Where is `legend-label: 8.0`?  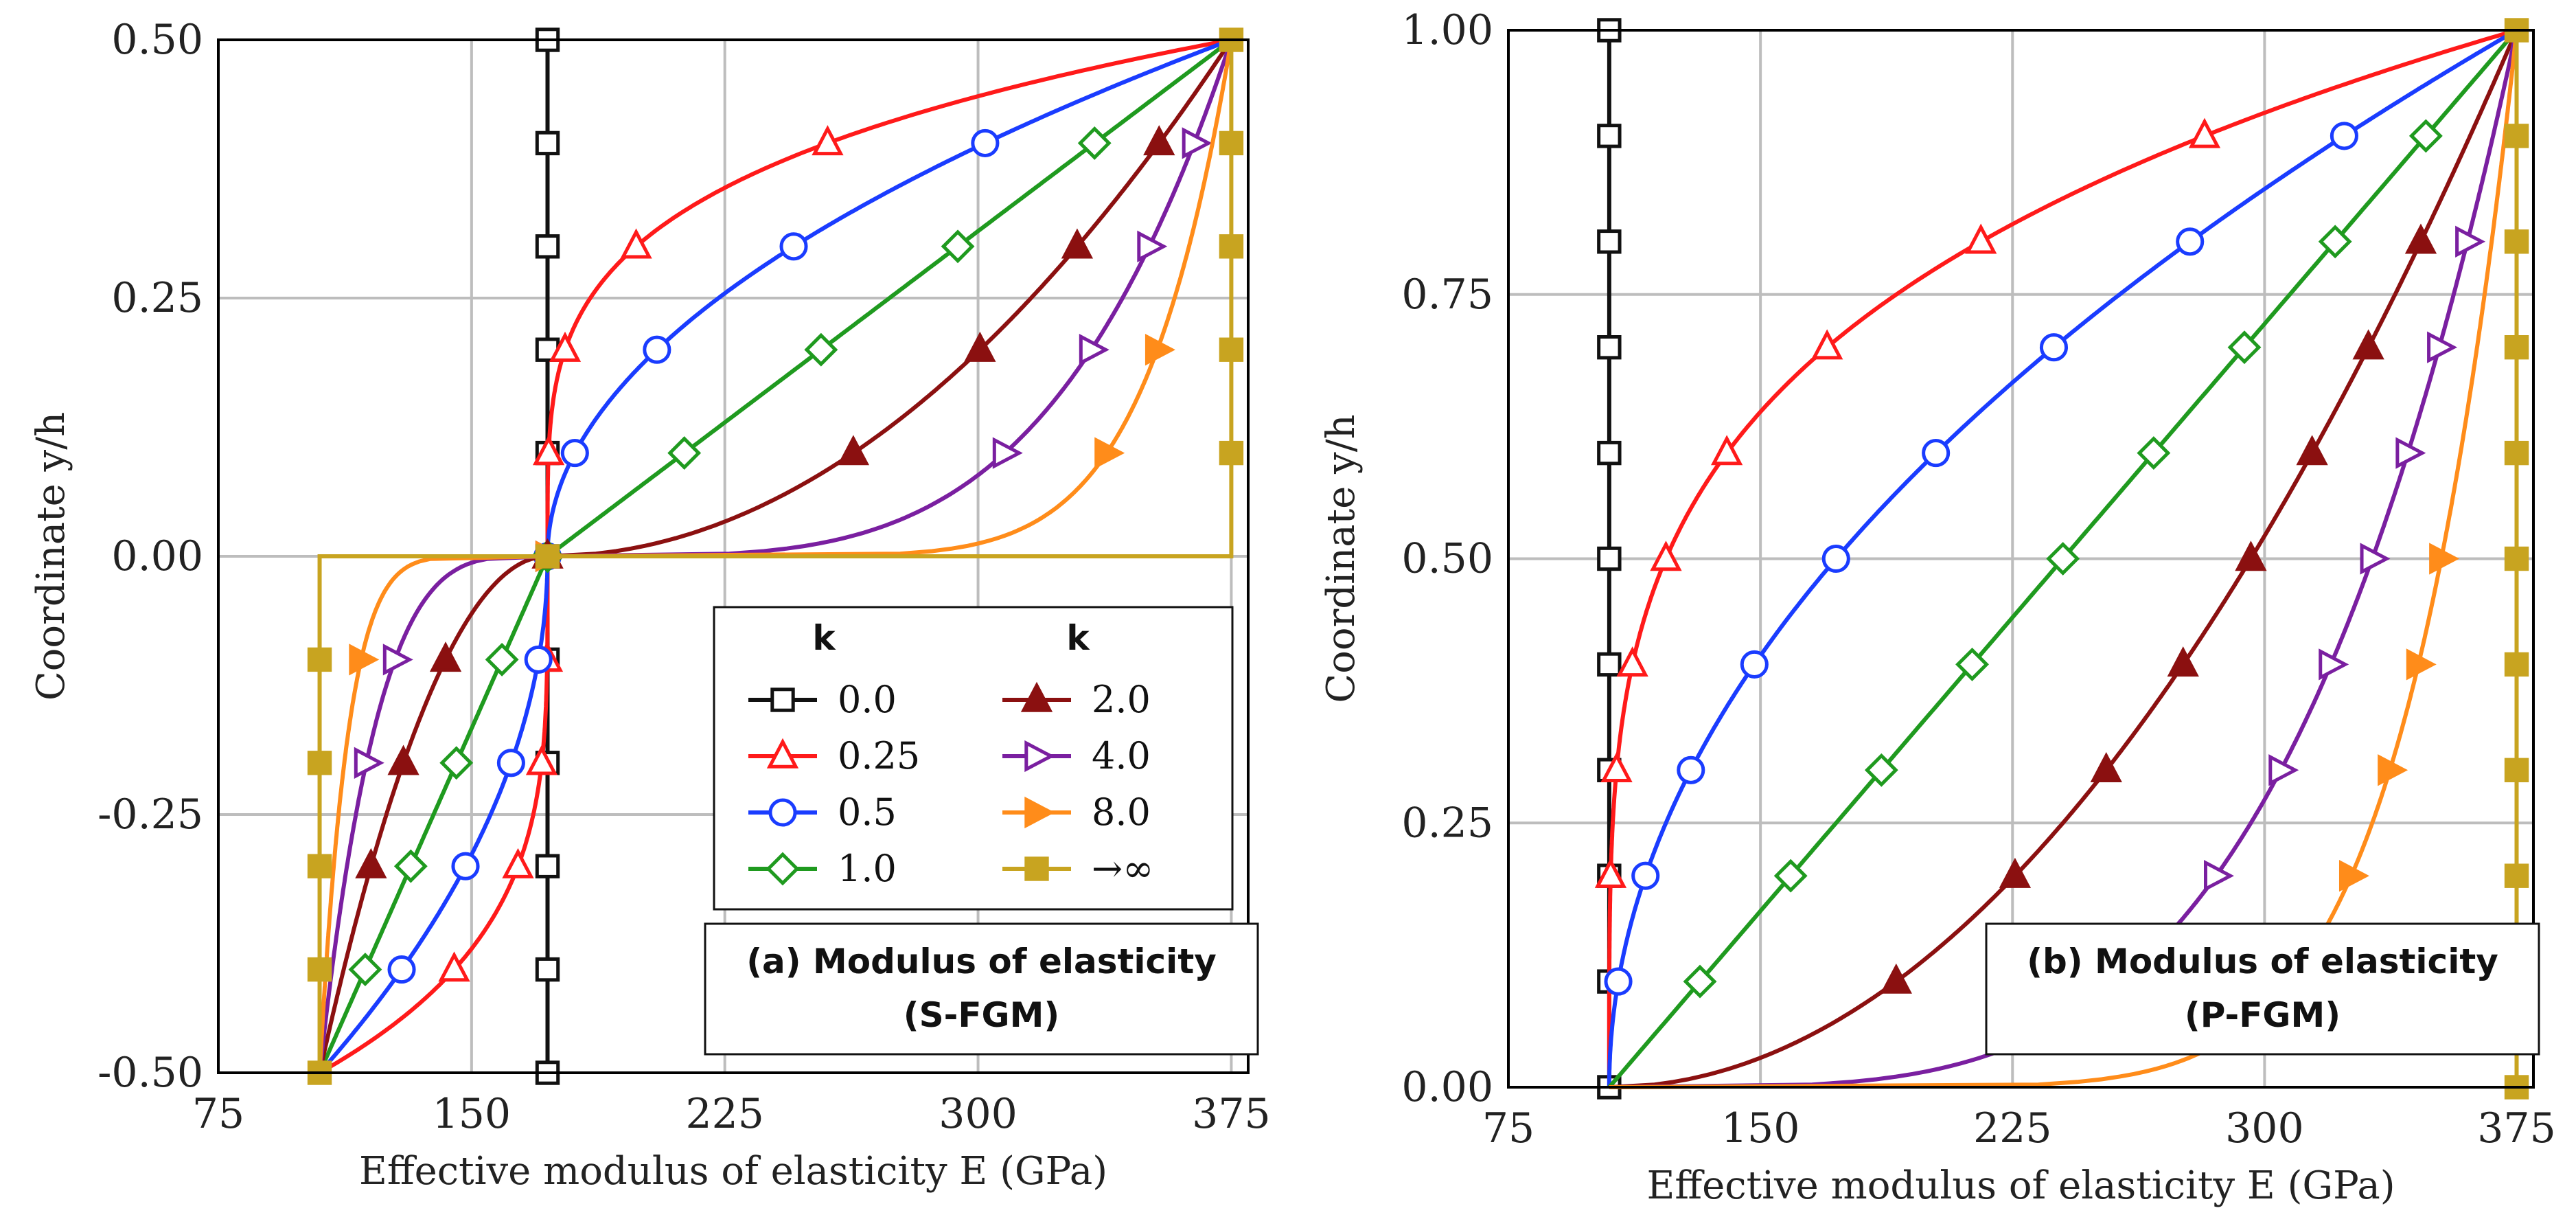 legend-label: 8.0 is located at coordinates (1121, 812).